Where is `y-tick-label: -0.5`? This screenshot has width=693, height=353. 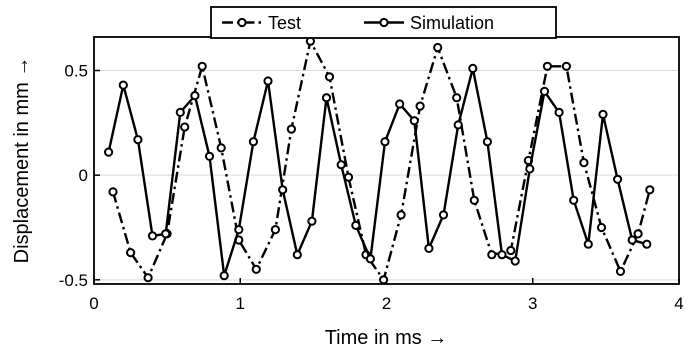
y-tick-label: -0.5 is located at coordinates (73, 280).